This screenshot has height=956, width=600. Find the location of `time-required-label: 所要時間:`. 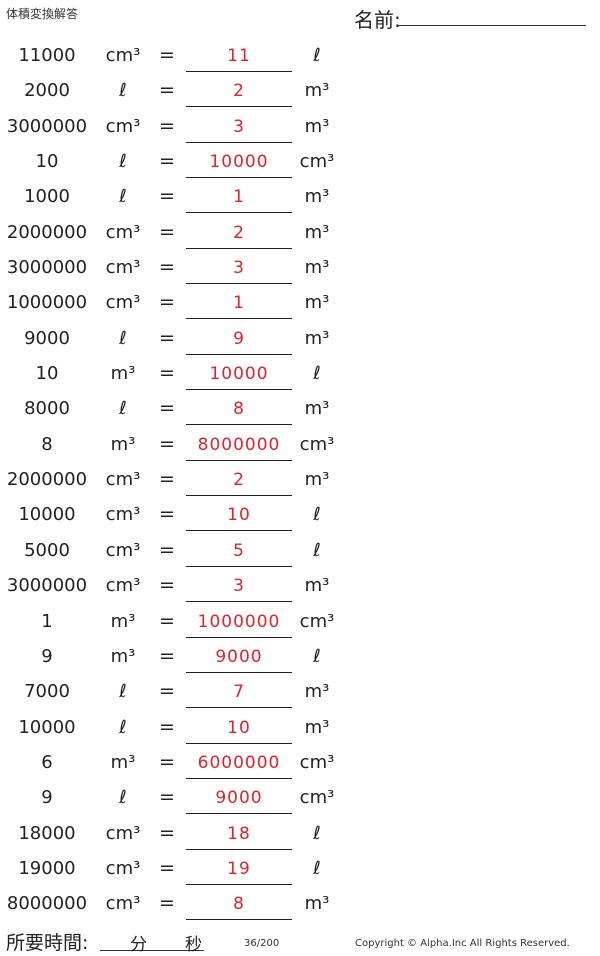

time-required-label: 所要時間: is located at coordinates (47, 943).